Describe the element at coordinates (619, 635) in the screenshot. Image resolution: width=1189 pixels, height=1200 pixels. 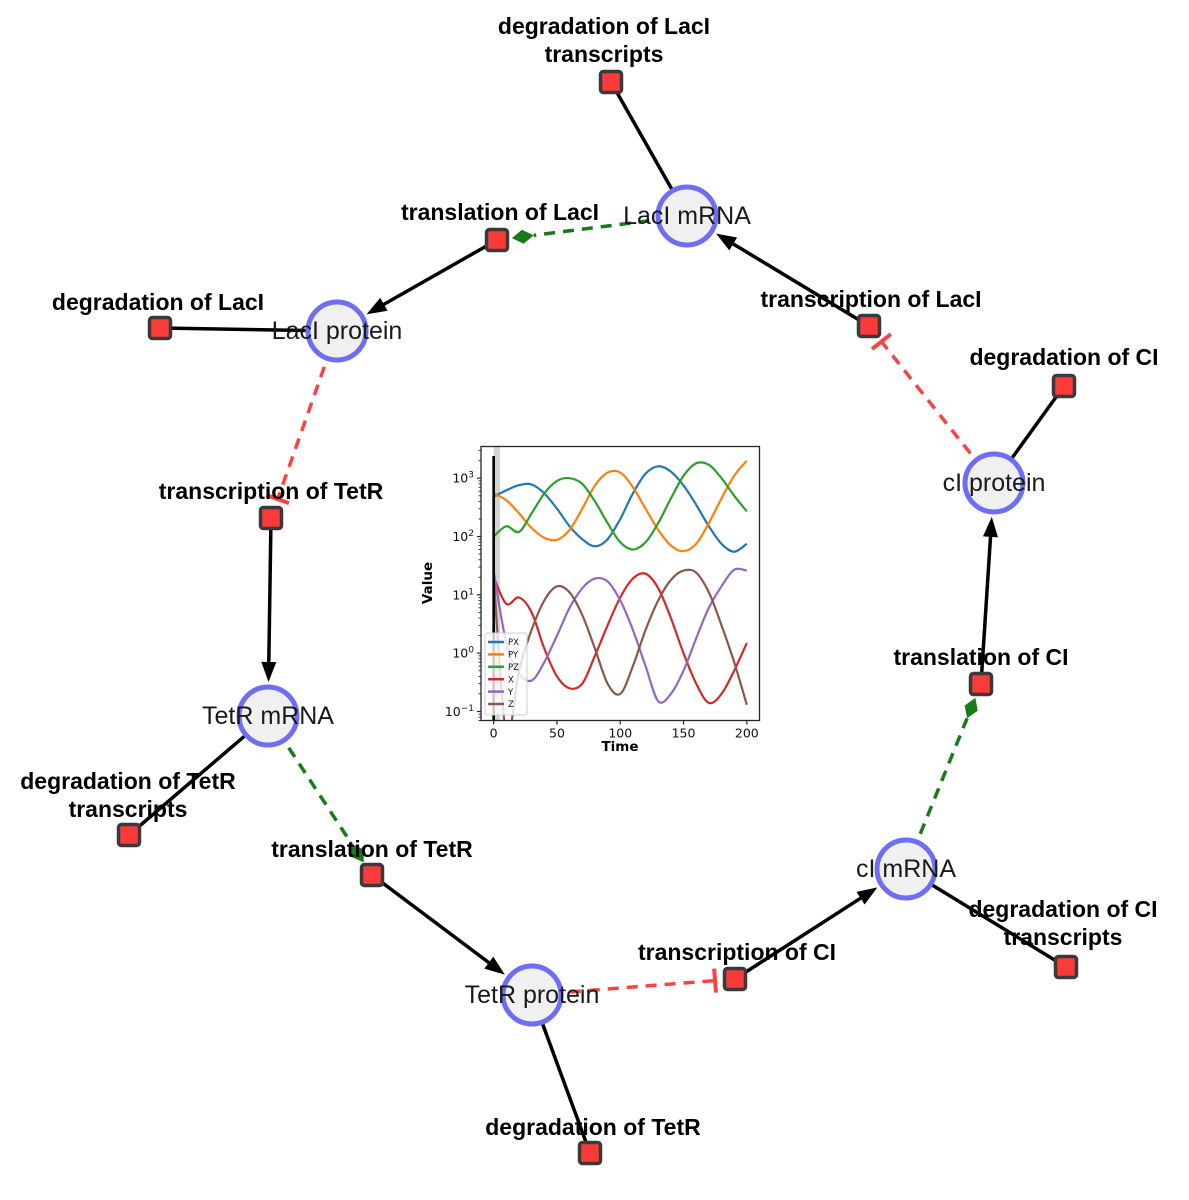
I see `series-Y` at that location.